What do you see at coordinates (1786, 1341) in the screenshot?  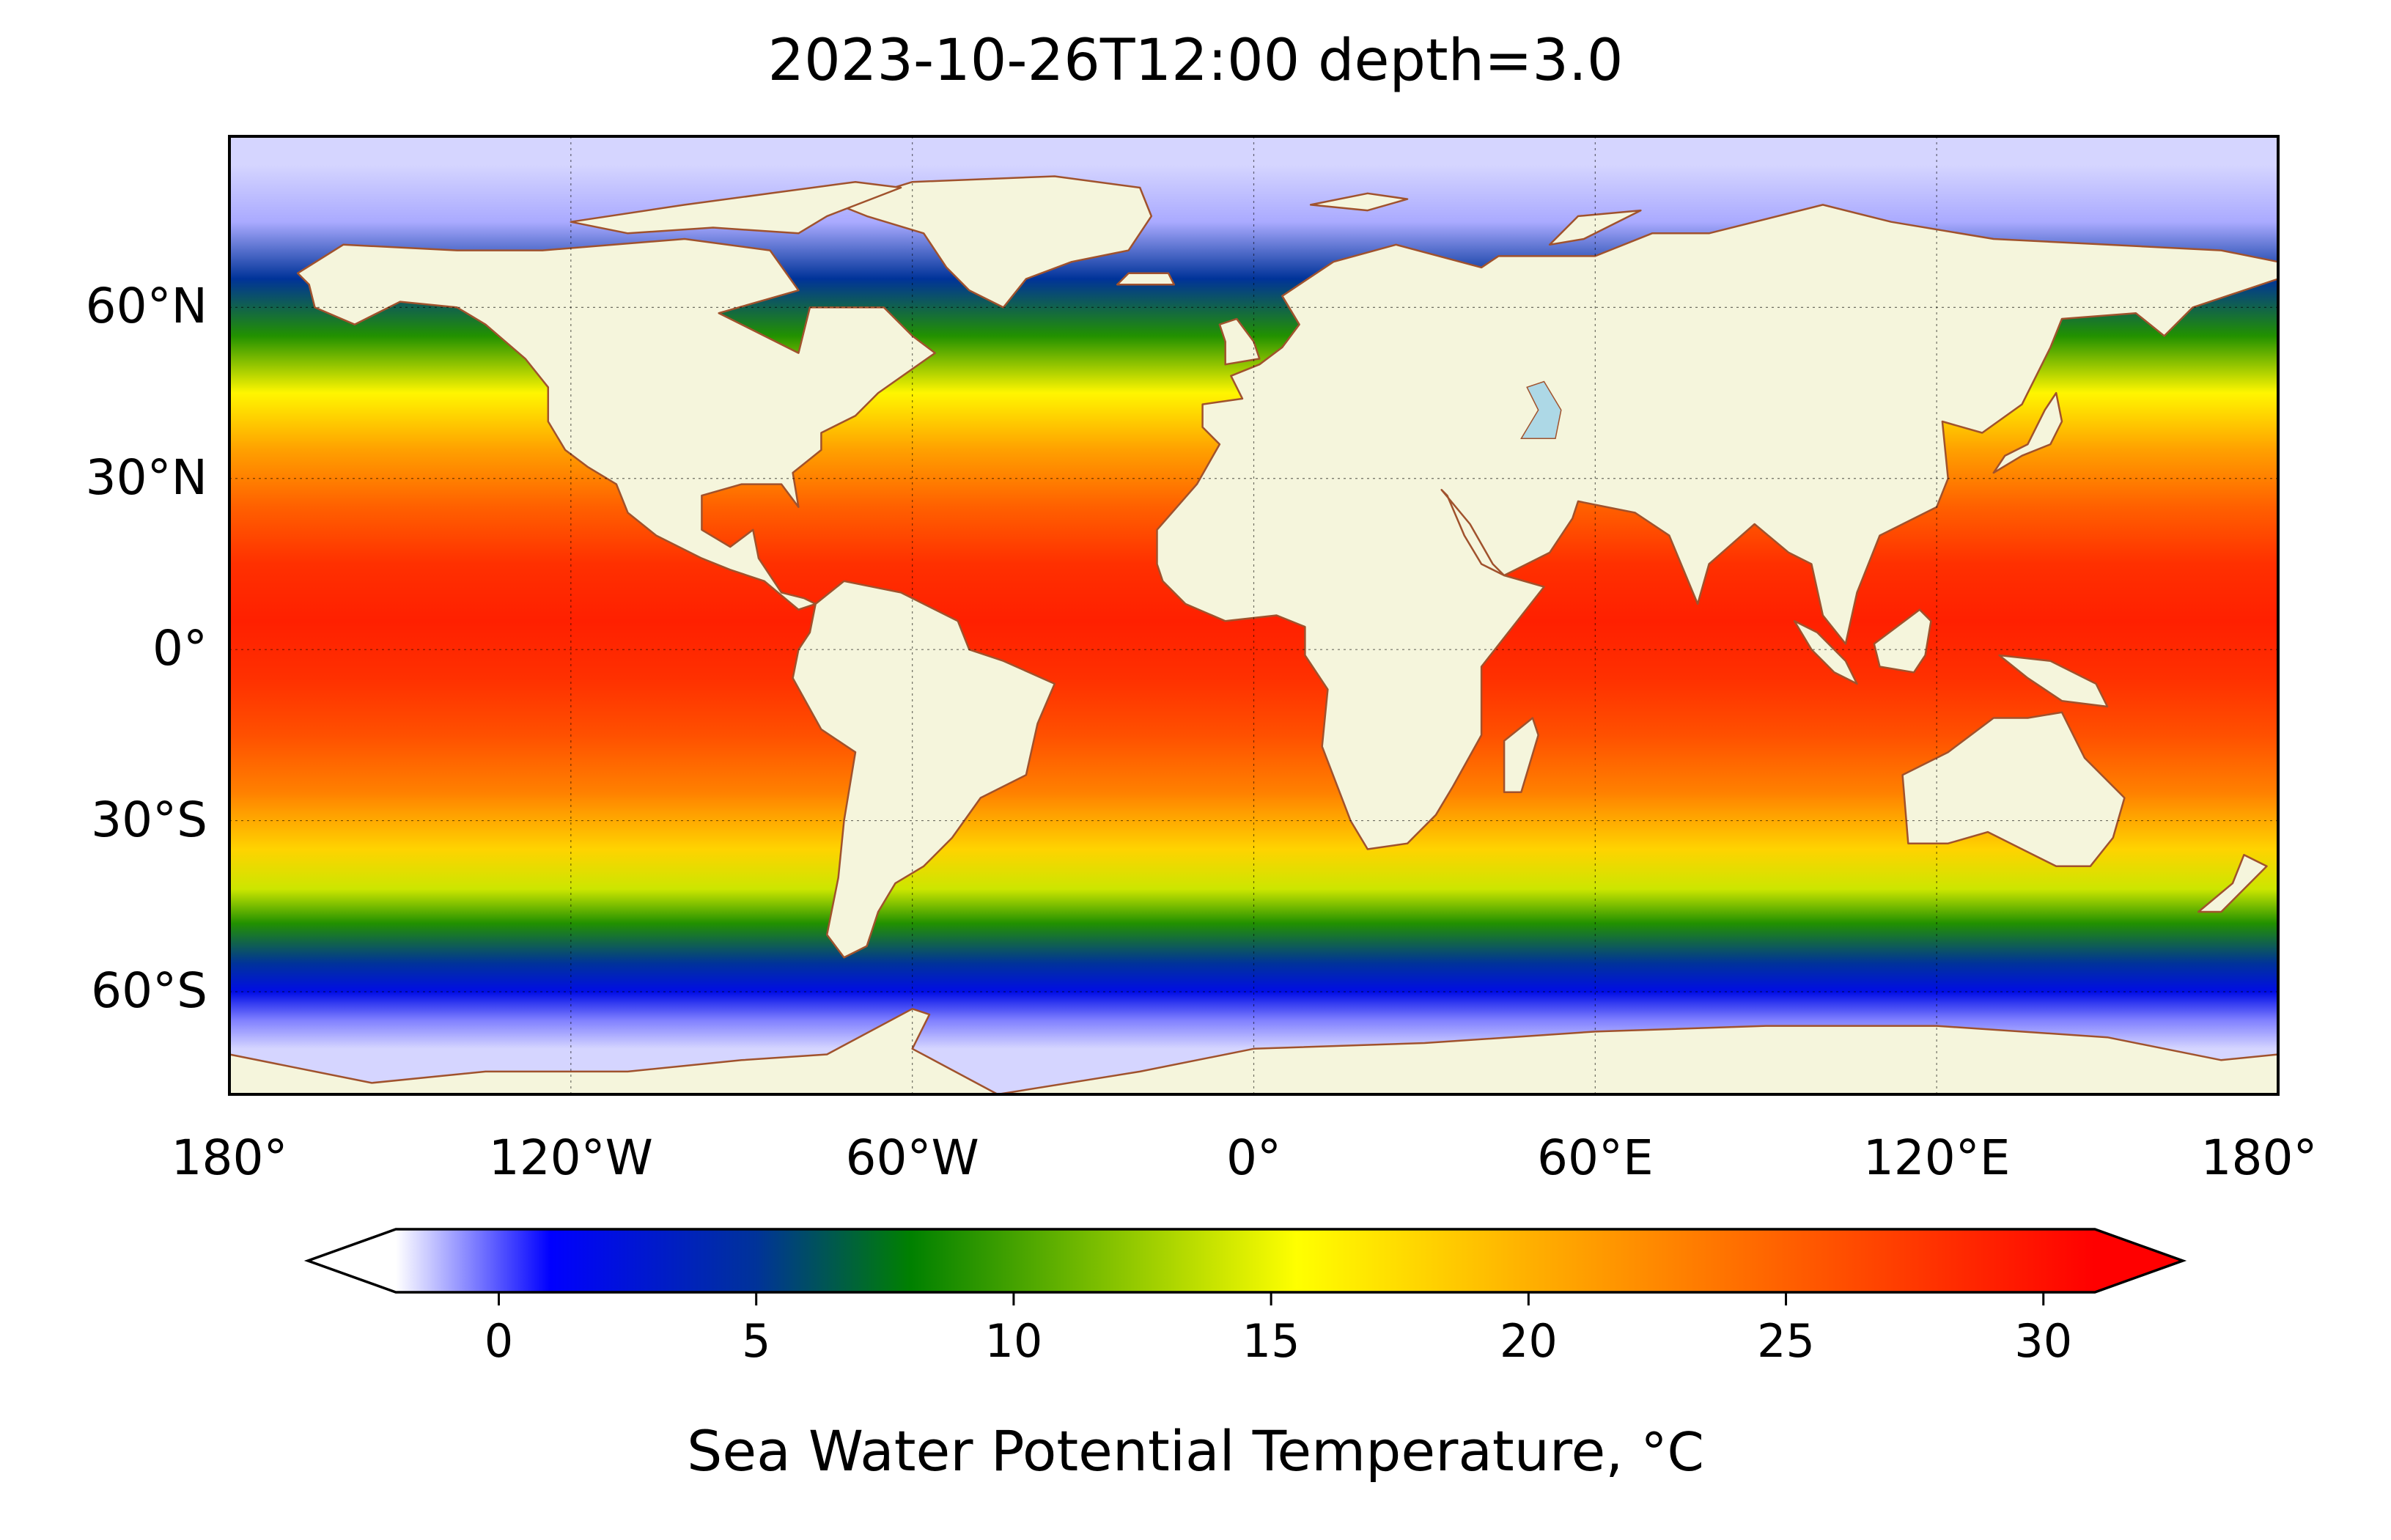 I see `colorbar-tick-label: 25` at bounding box center [1786, 1341].